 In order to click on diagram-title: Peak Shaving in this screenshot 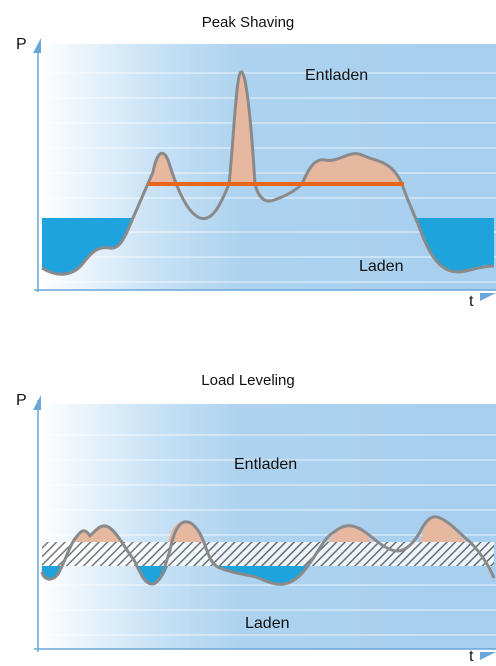, I will do `click(248, 22)`.